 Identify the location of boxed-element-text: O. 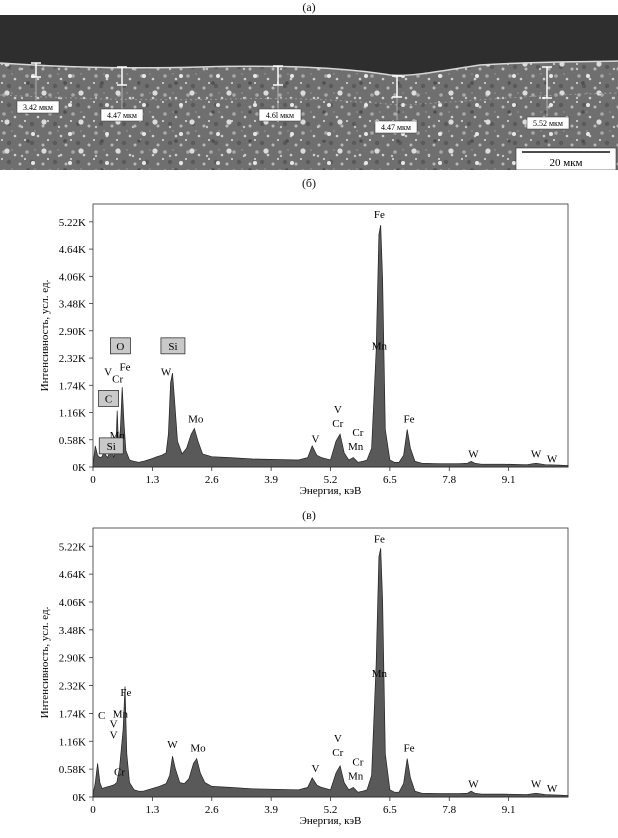
(120, 347).